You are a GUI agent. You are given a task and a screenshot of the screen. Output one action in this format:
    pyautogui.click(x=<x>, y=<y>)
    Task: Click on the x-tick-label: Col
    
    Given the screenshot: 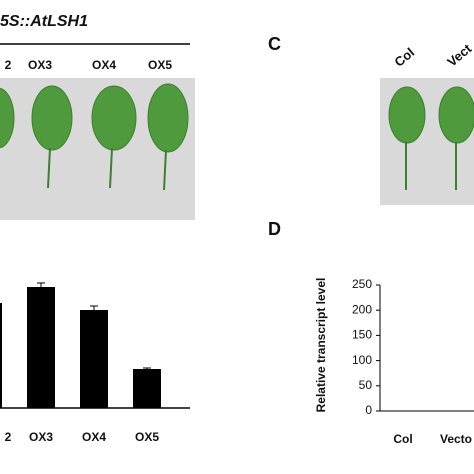 What is the action you would take?
    pyautogui.click(x=402, y=439)
    